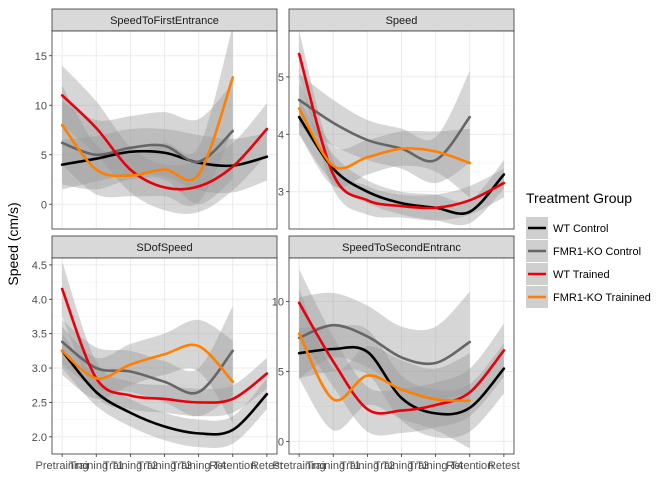 This screenshot has width=672, height=480. Describe the element at coordinates (39, 438) in the screenshot. I see `y-tick-label: 2.0` at that location.